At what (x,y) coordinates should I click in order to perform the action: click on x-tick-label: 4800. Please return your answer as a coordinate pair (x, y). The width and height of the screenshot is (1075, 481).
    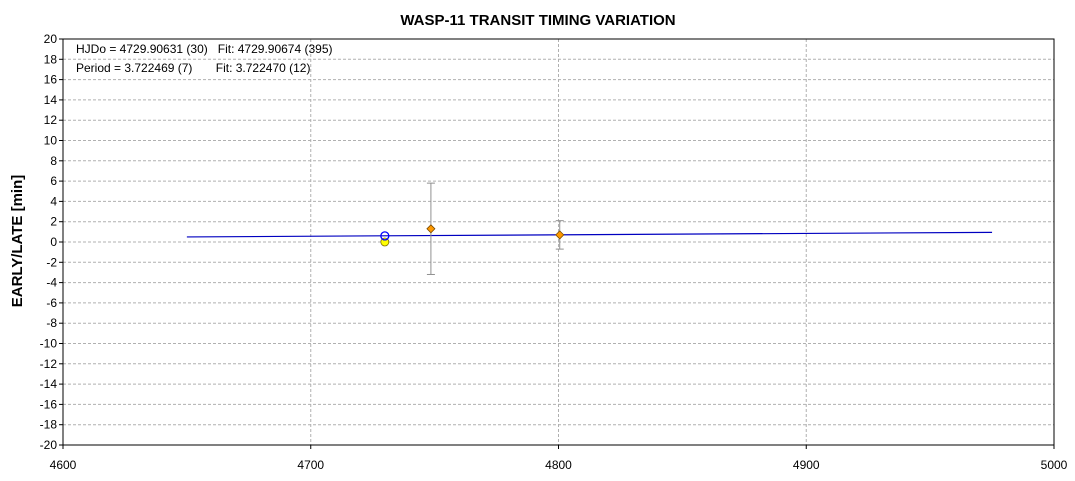
    Looking at the image, I should click on (558, 465).